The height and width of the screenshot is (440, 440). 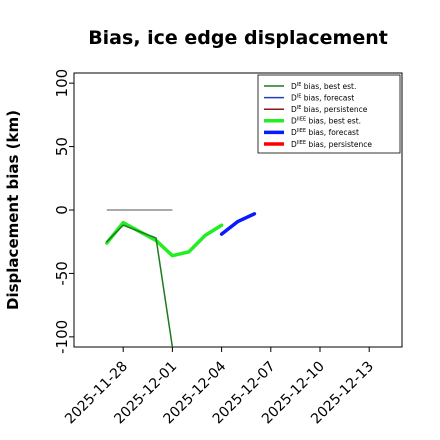 I want to click on legend-box, so click(x=329, y=114).